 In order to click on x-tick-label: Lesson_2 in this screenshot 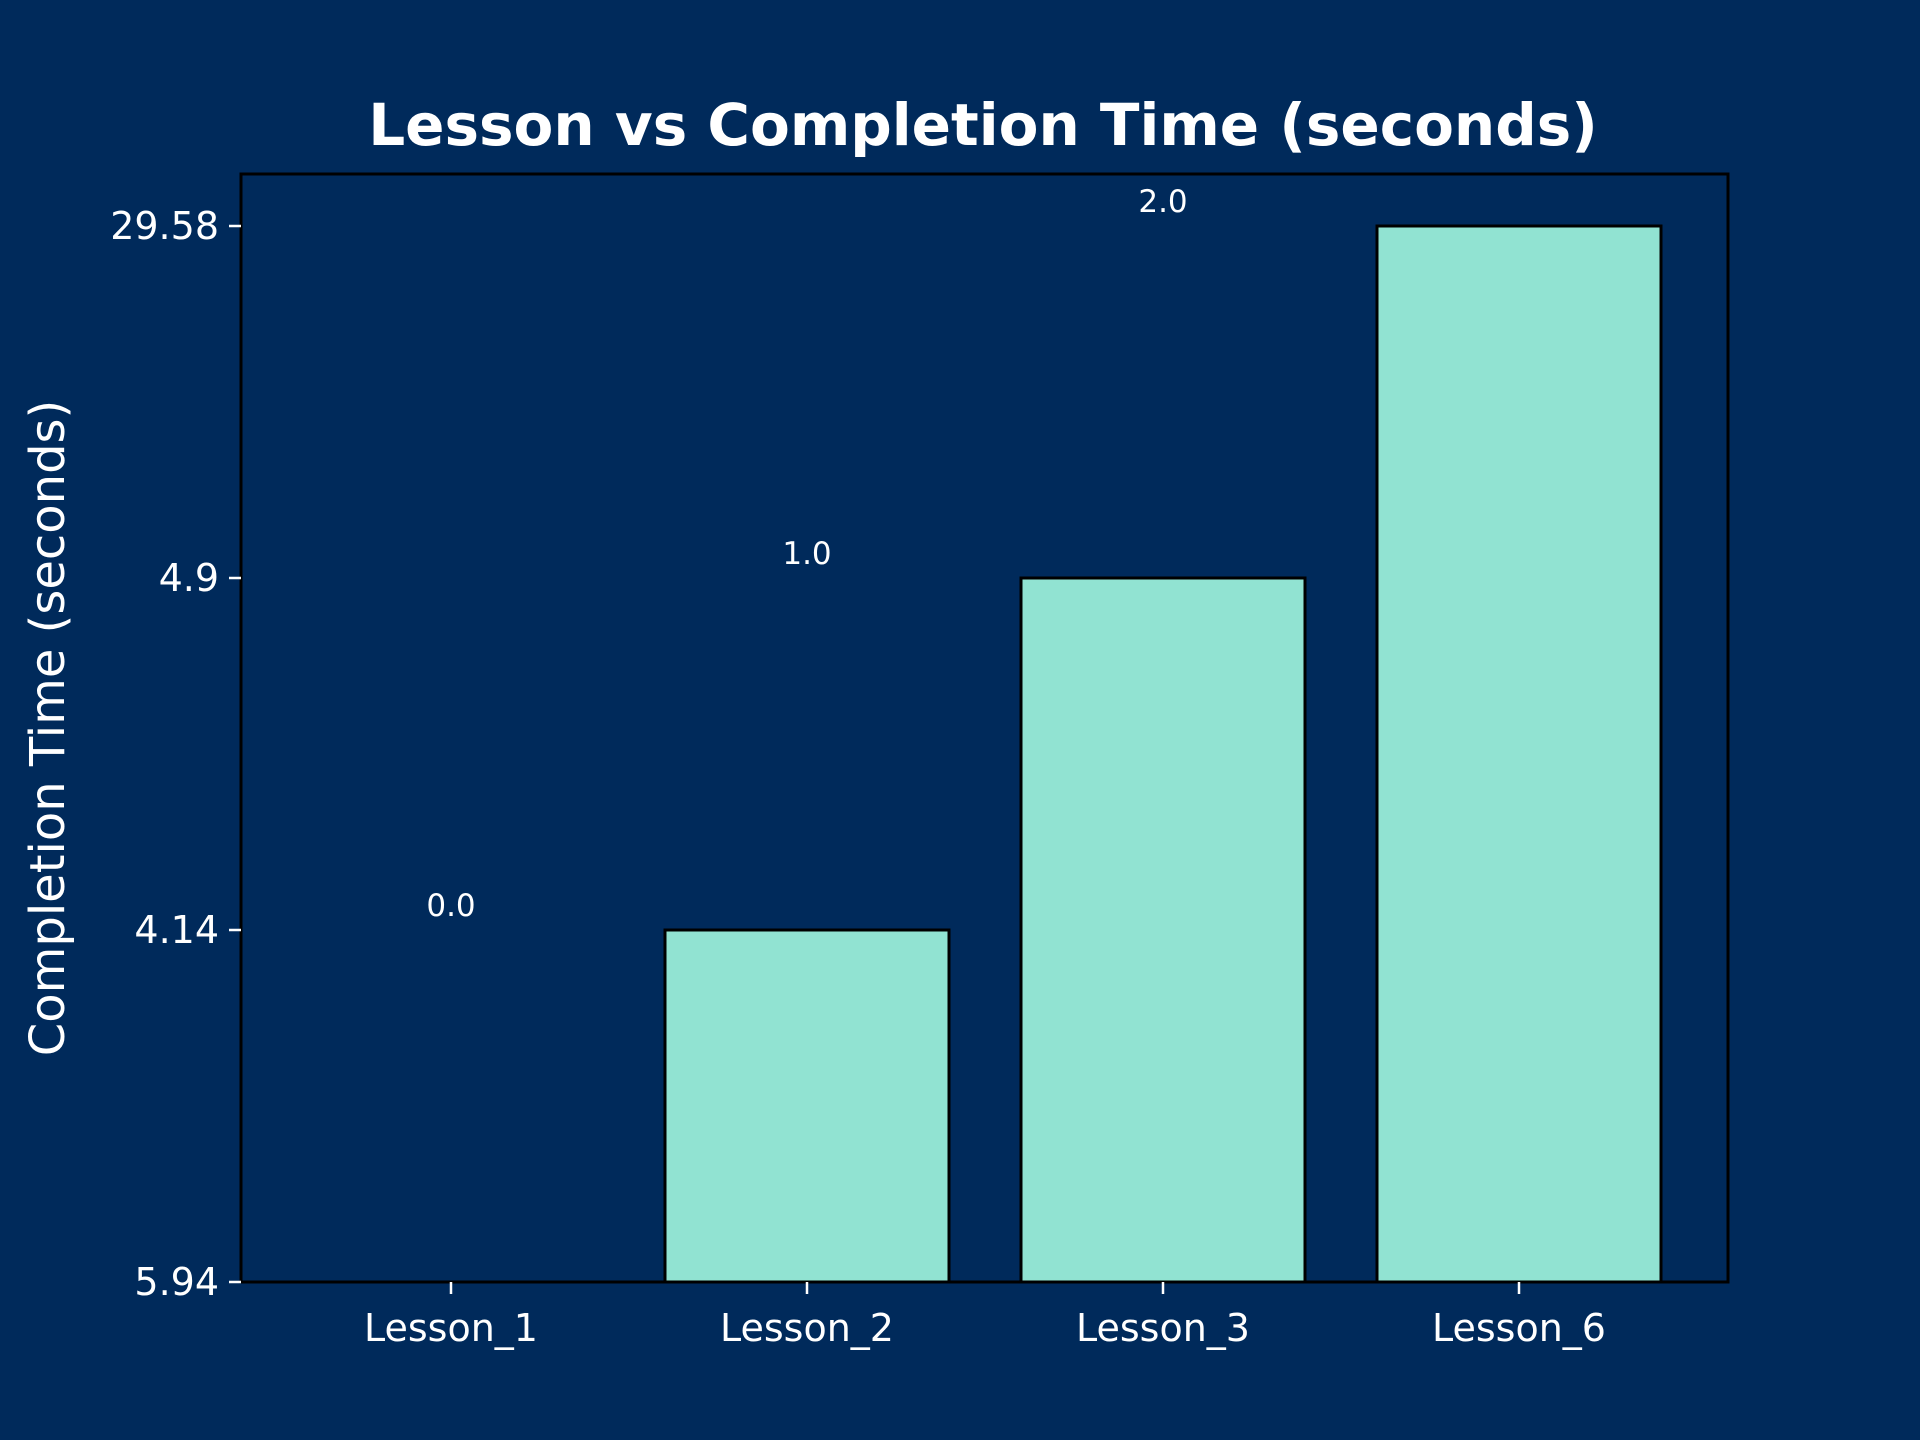, I will do `click(807, 1328)`.